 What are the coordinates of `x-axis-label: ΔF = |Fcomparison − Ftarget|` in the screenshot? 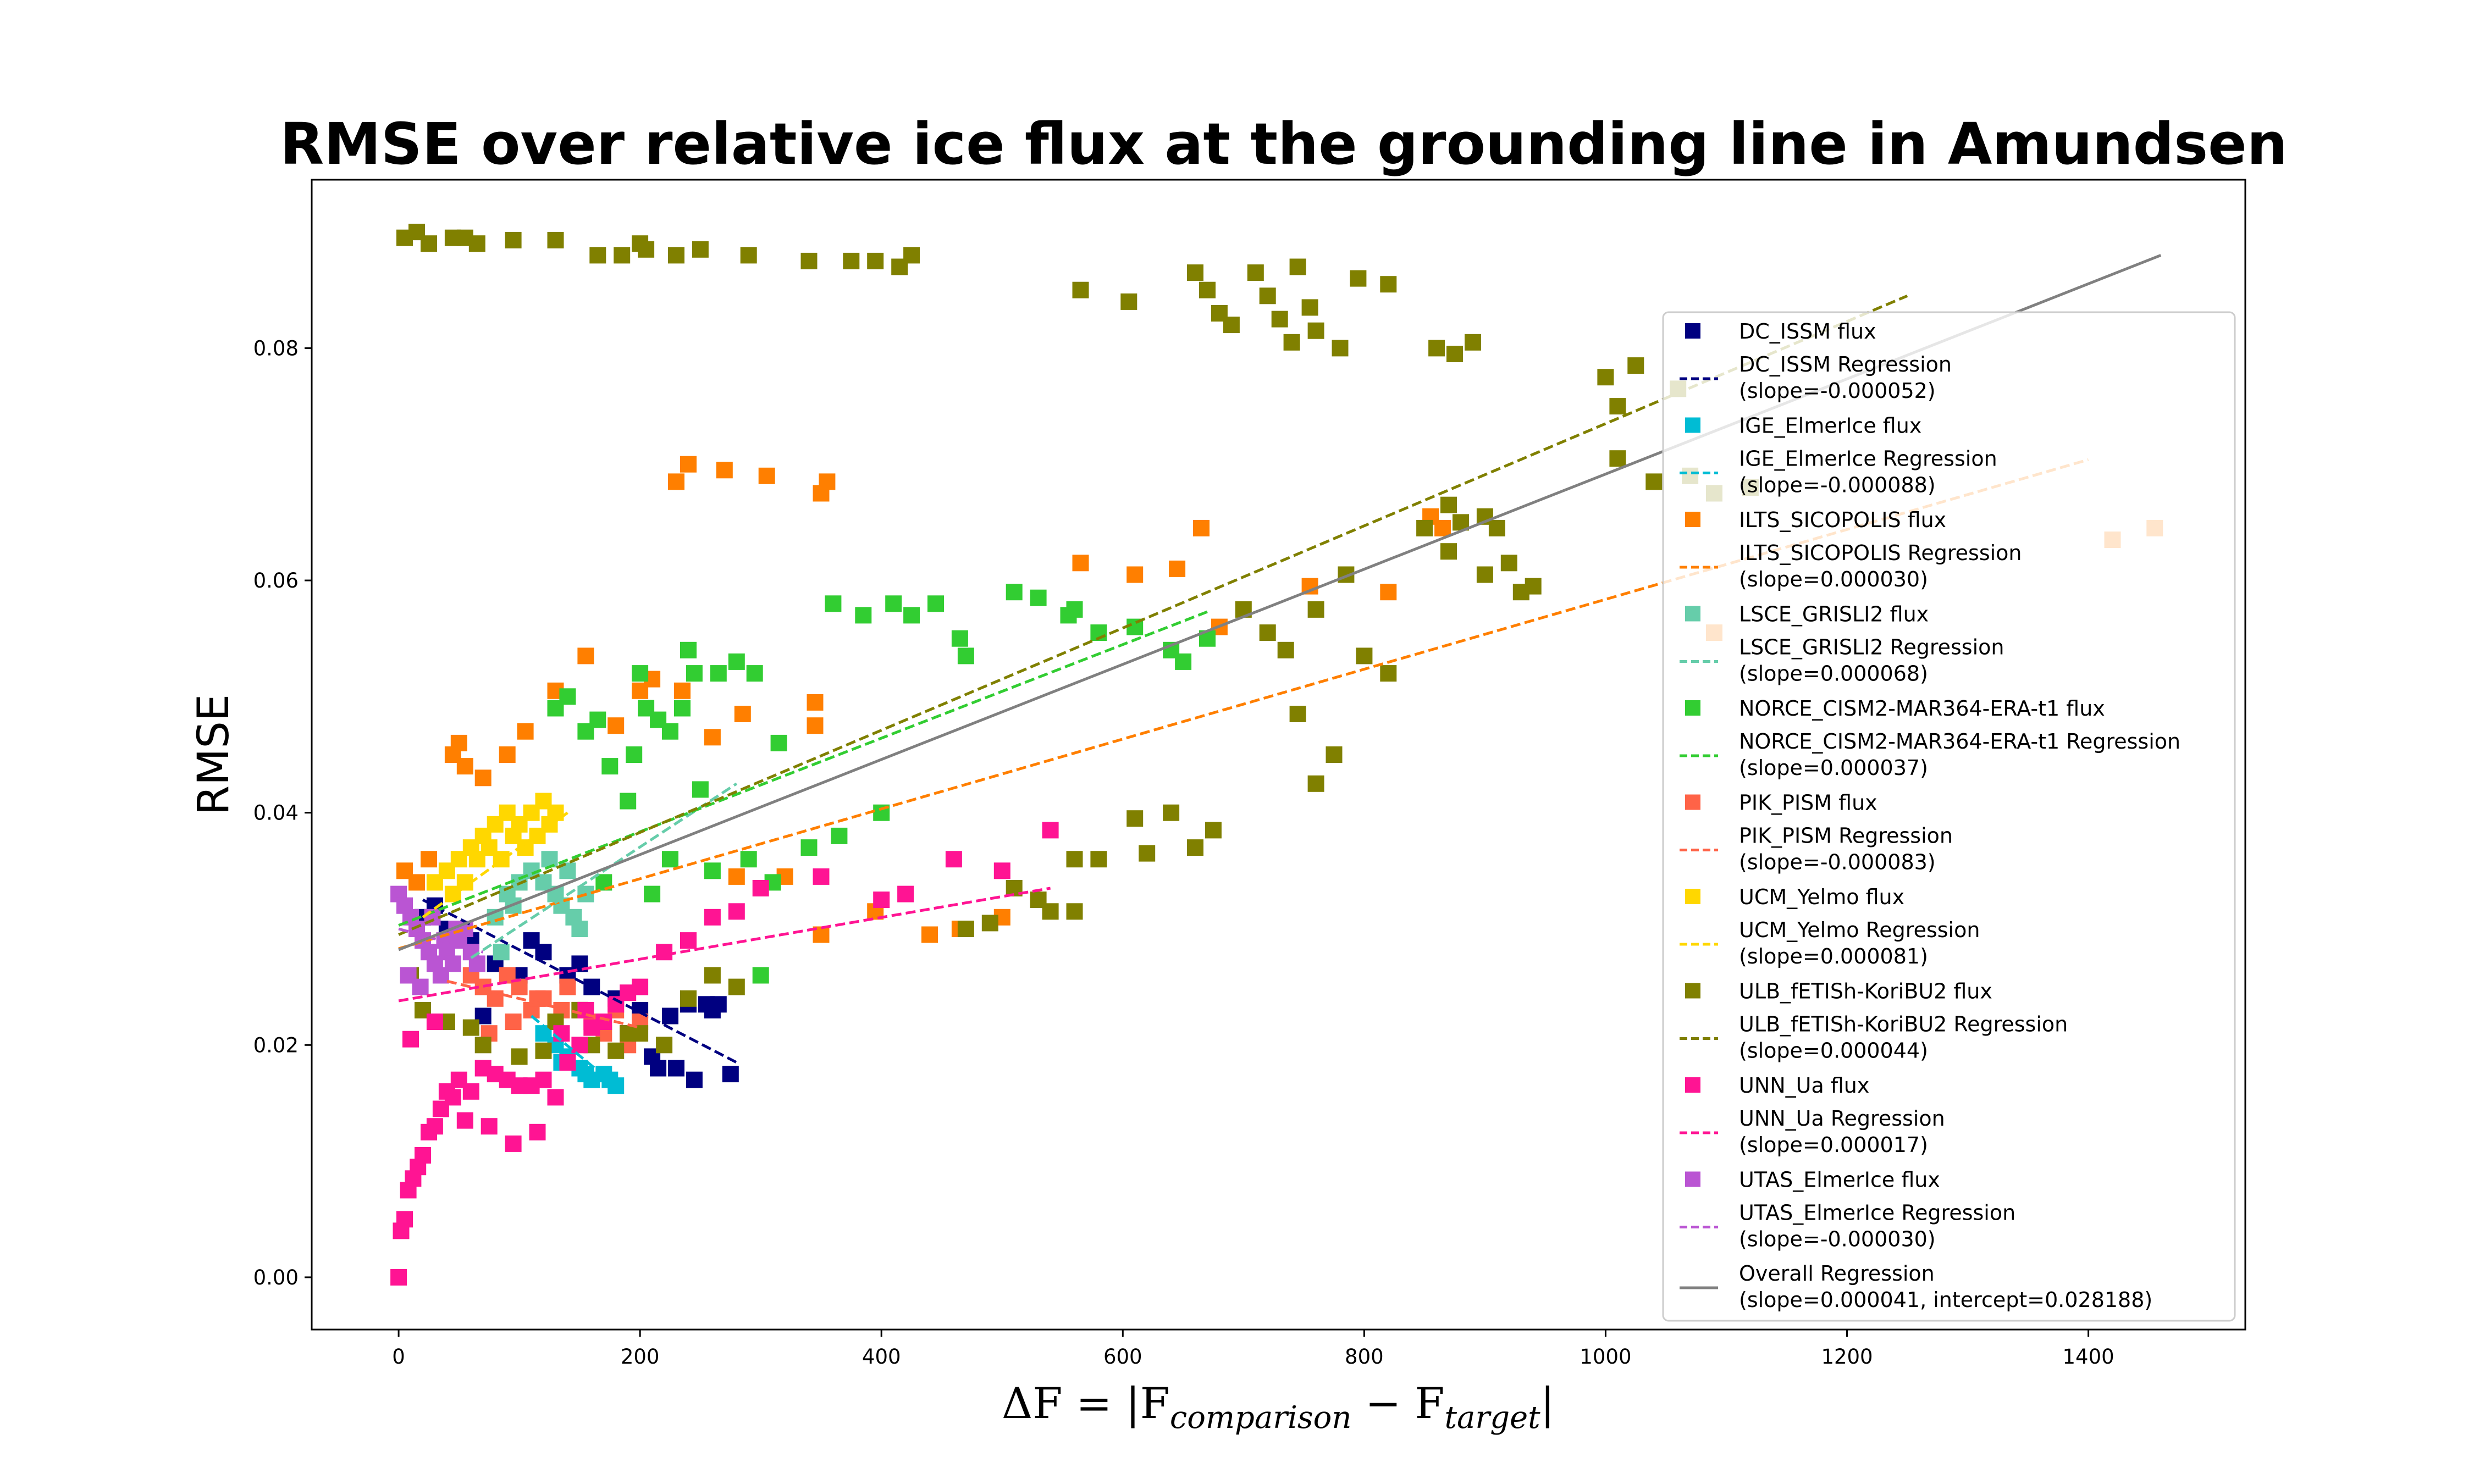 It's located at (1278, 1407).